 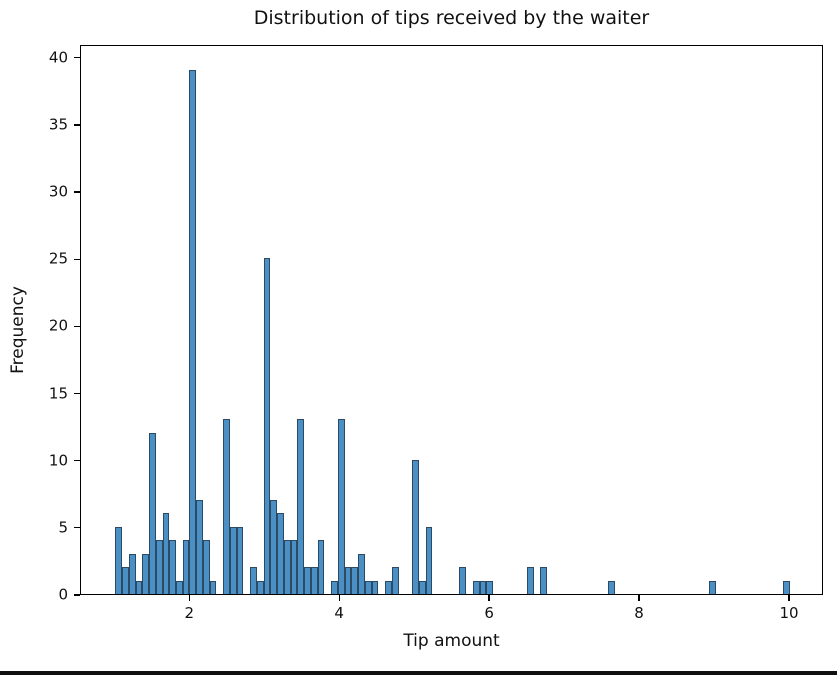 What do you see at coordinates (489, 613) in the screenshot?
I see `x-axis-tick-label: 6` at bounding box center [489, 613].